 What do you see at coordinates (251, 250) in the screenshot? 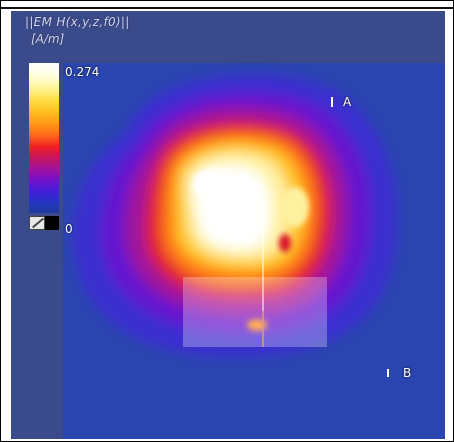
I see `hot-spots` at bounding box center [251, 250].